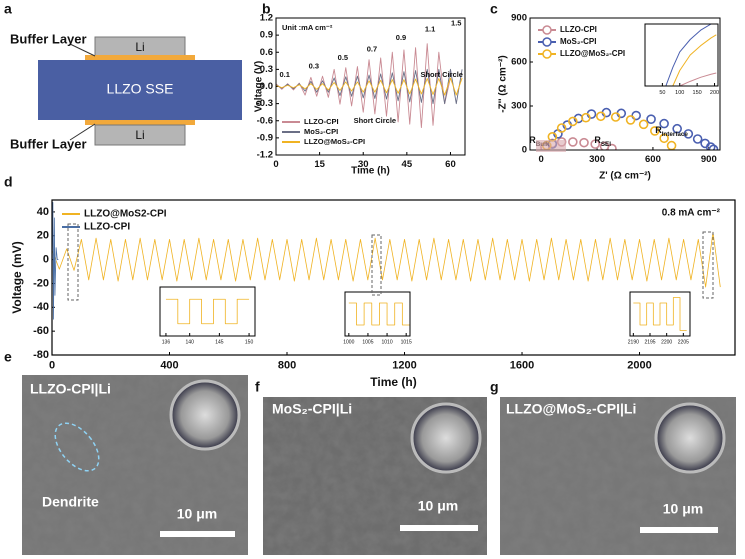  Describe the element at coordinates (606, 144) in the screenshot. I see `annotation-sub: SEI` at that location.